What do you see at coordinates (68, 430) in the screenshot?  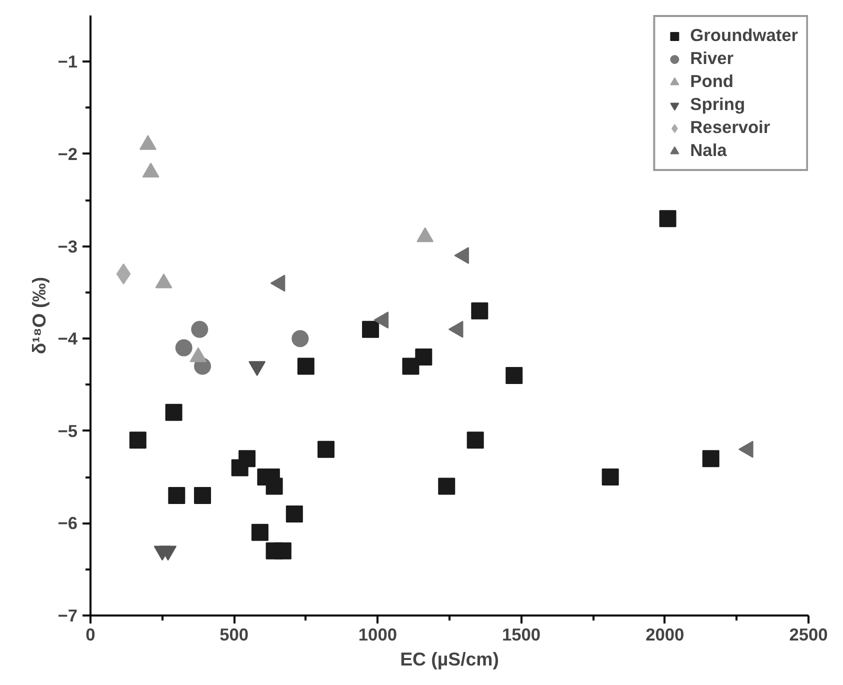 I see `y-tick-label: −5` at bounding box center [68, 430].